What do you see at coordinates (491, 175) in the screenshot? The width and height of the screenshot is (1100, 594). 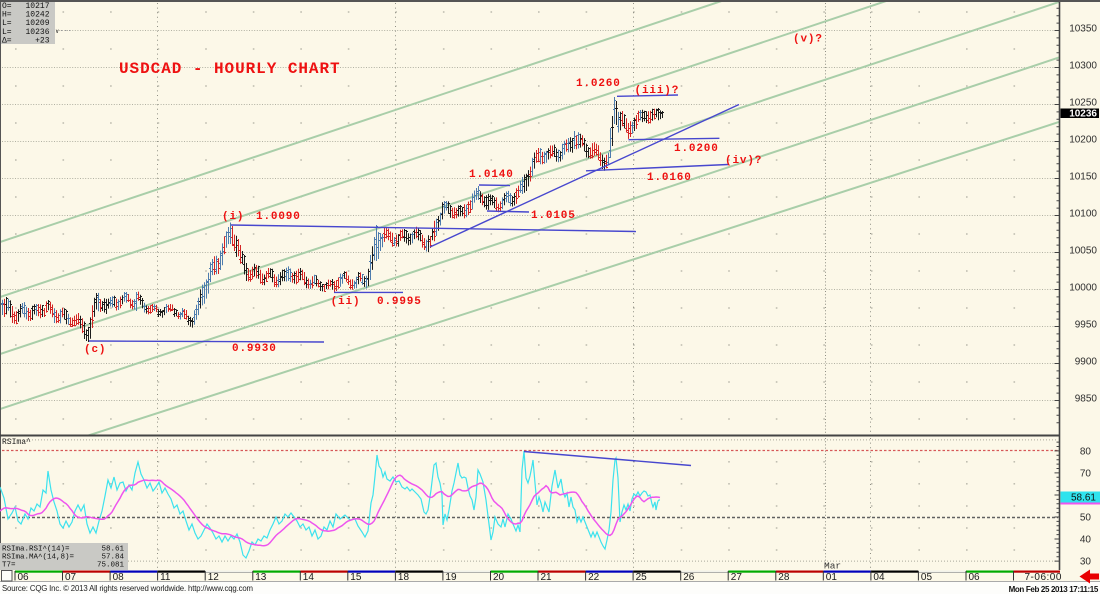 I see `svg-text: 1.0140` at bounding box center [491, 175].